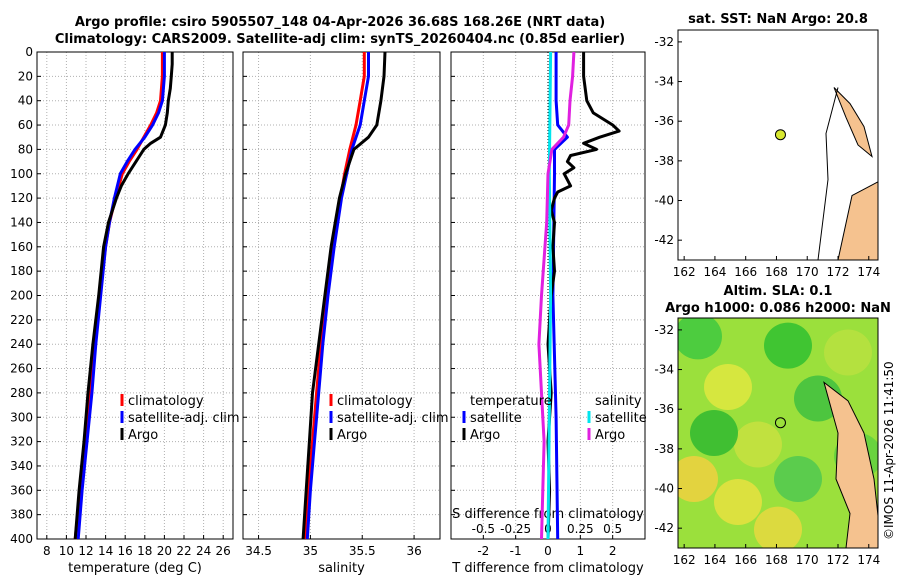  I want to click on sla-lon-tick-label: 172, so click(838, 560).